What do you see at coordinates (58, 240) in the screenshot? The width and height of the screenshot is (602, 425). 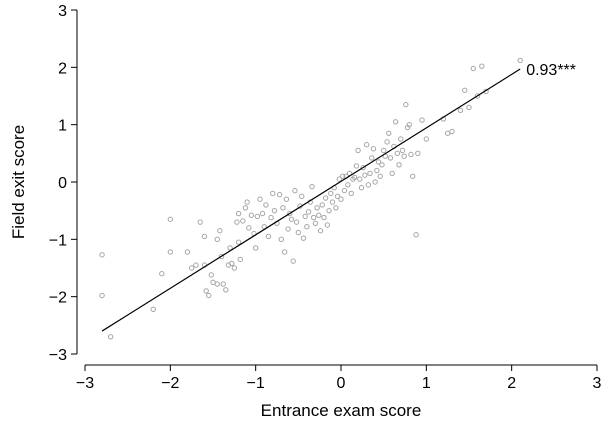 I see `y-tick-label: −1` at bounding box center [58, 240].